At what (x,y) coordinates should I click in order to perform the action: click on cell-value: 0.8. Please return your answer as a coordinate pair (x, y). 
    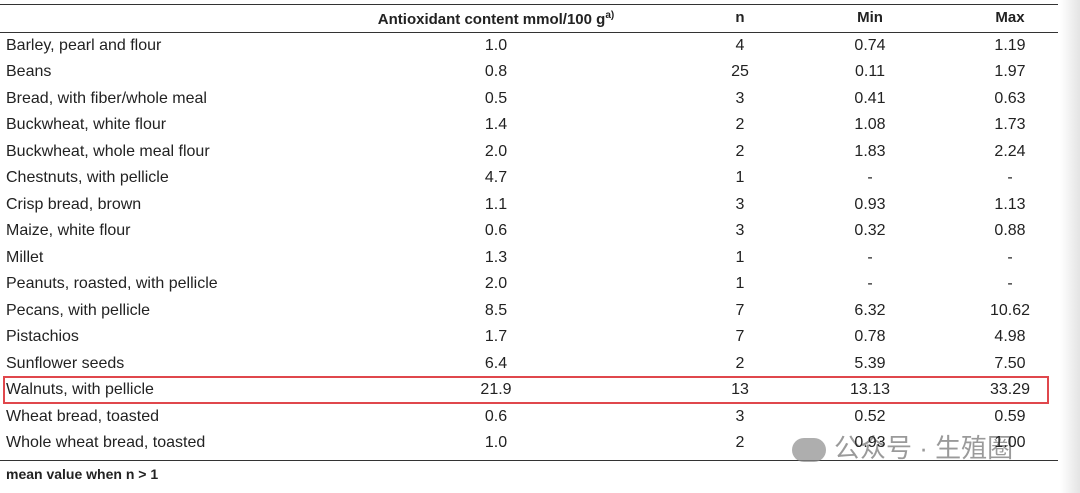
    Looking at the image, I should click on (496, 72).